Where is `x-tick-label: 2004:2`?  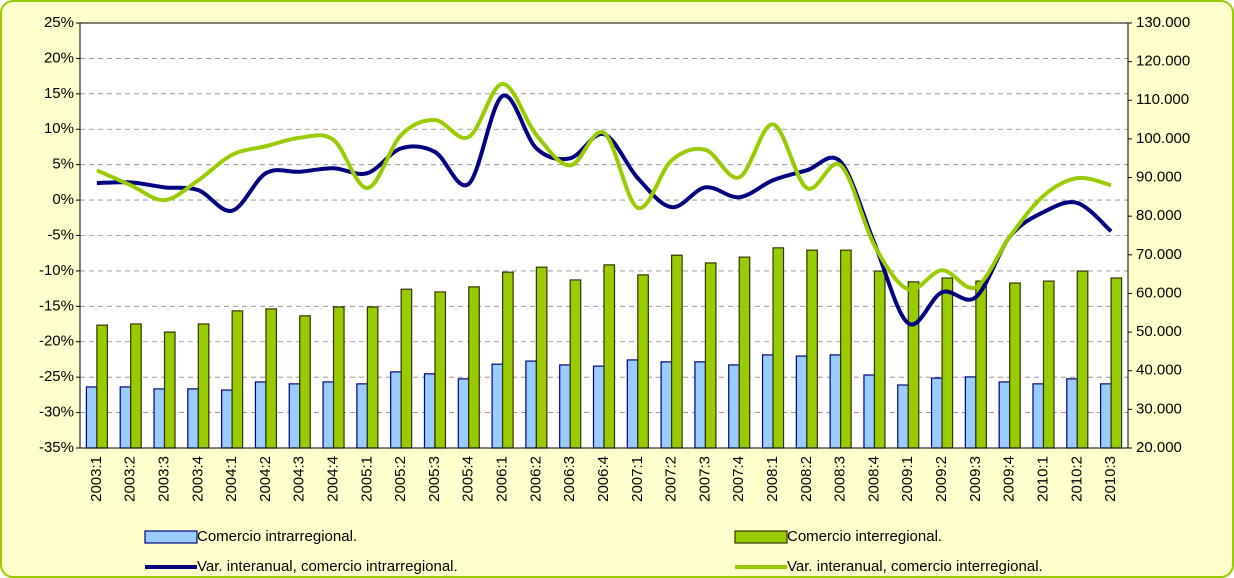 x-tick-label: 2004:2 is located at coordinates (265, 479).